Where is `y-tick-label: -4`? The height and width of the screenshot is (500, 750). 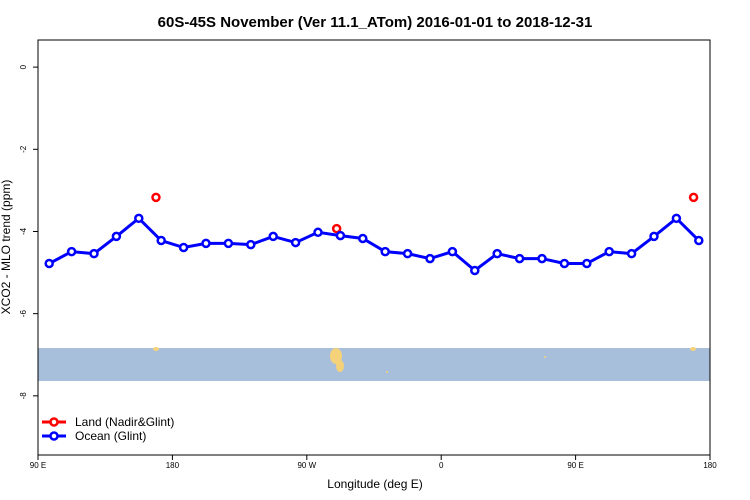 y-tick-label: -4 is located at coordinates (23, 231).